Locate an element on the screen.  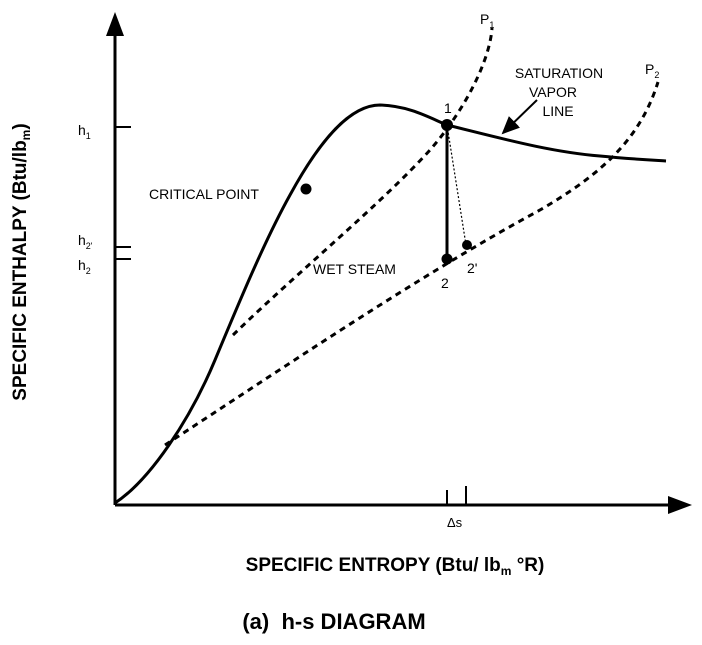
label-point-2: 2 is located at coordinates (445, 283).